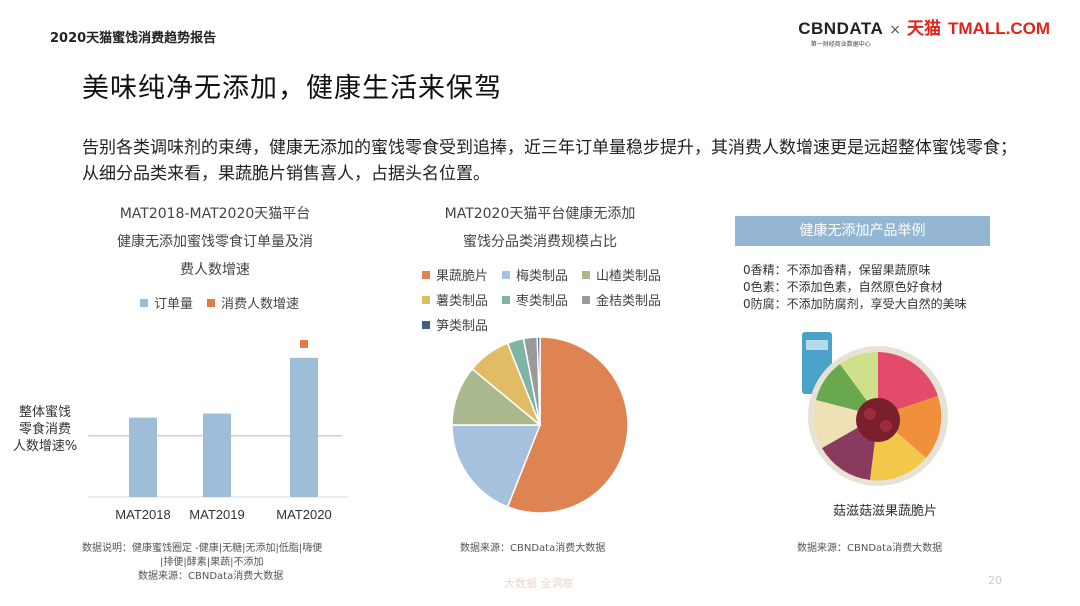  I want to click on legend-item: 枣类制品, so click(535, 299).